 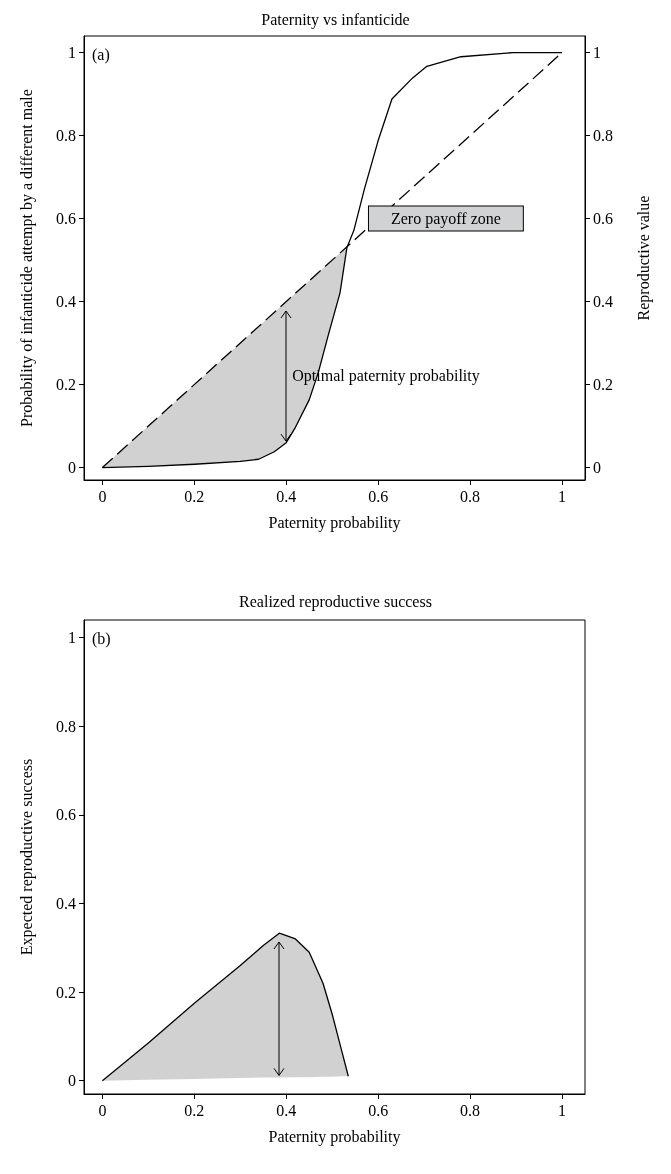 What do you see at coordinates (101, 54) in the screenshot?
I see `annotation: (a)` at bounding box center [101, 54].